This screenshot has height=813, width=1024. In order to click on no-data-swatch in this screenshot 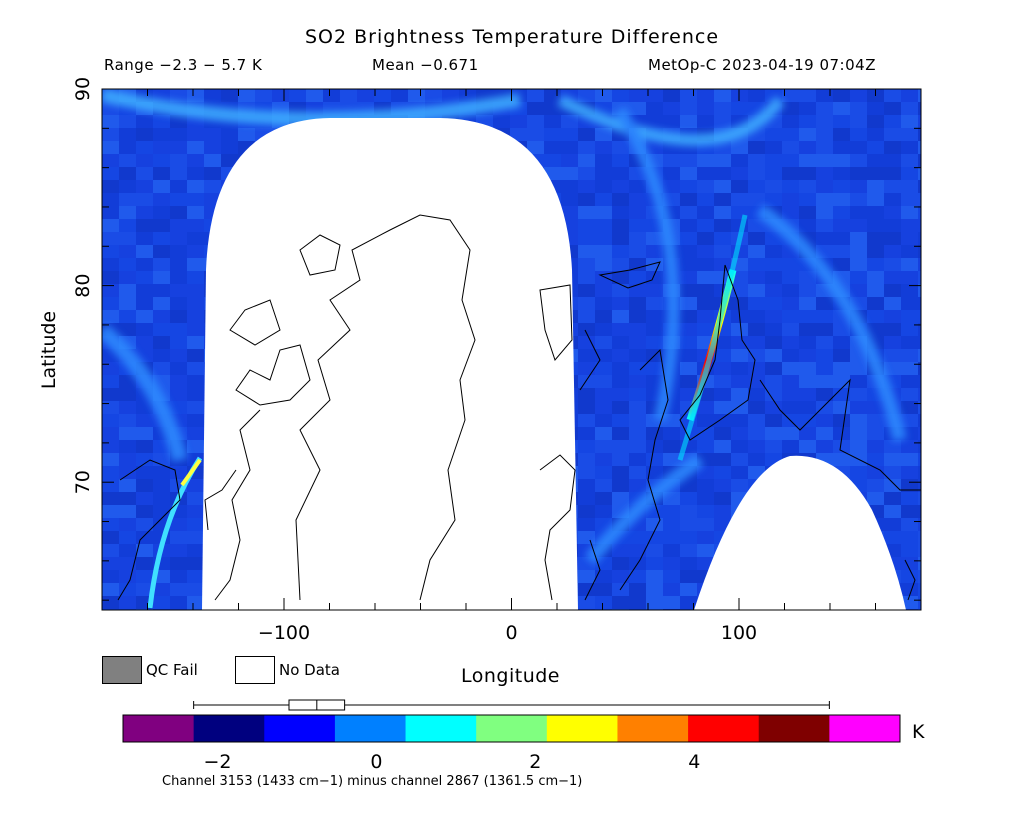, I will do `click(255, 670)`.